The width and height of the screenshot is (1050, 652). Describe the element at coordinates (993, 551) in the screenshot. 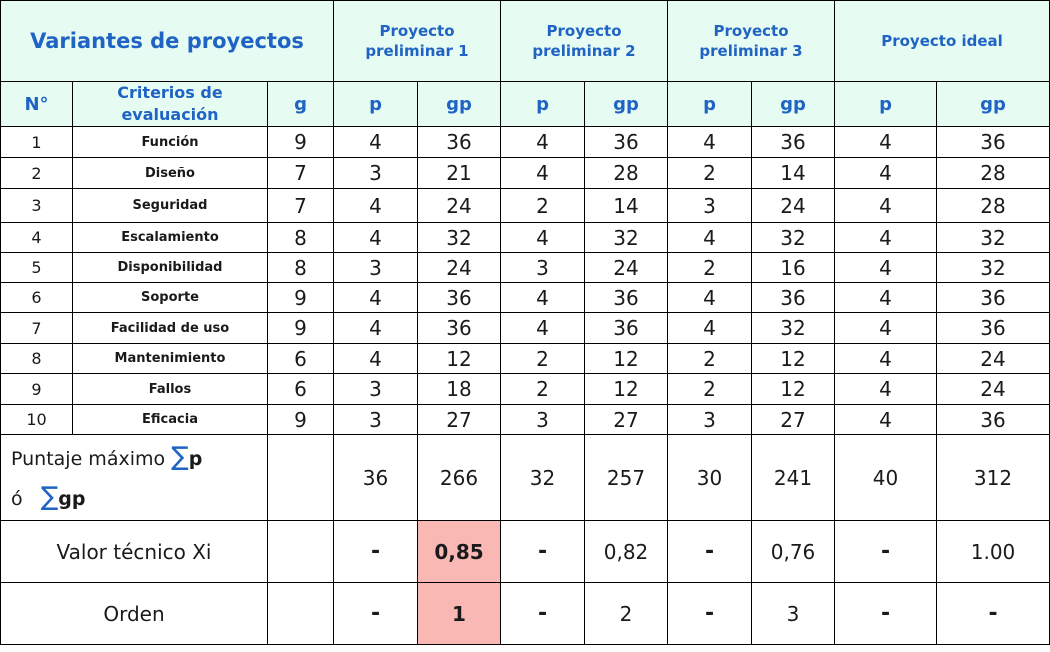

I see `tech-value: 1.00` at that location.